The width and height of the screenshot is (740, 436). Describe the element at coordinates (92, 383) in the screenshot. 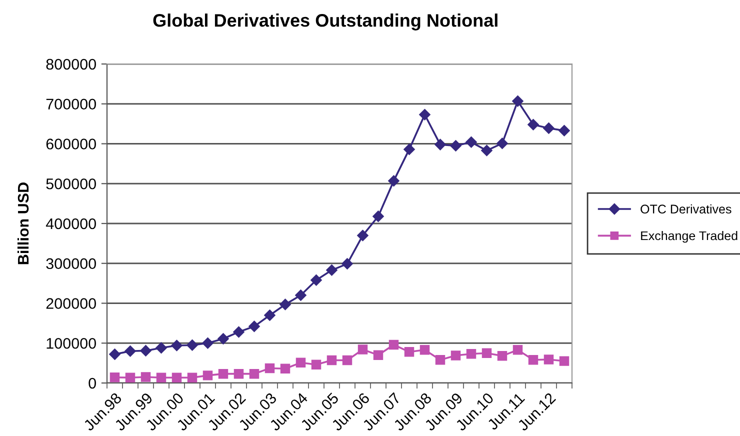

I see `y-tick-label: 0` at that location.